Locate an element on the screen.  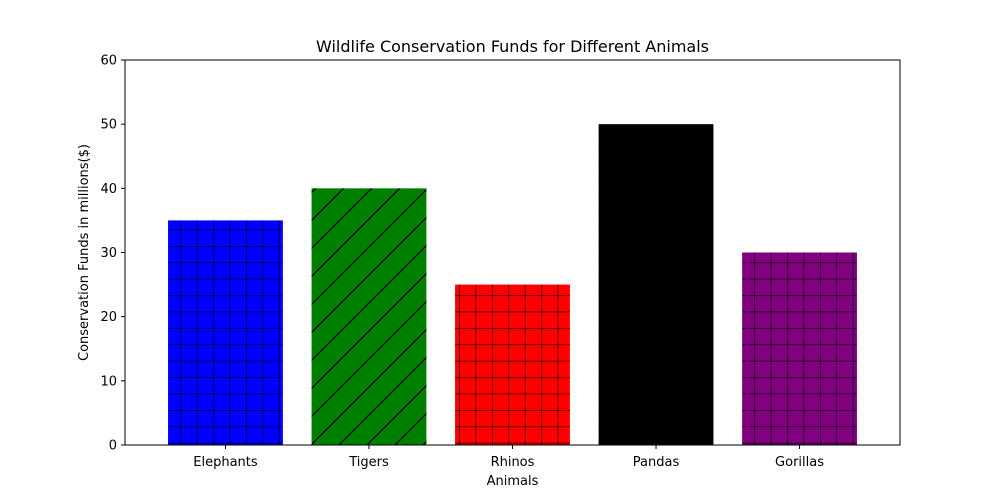
y-tick-label: 60 is located at coordinates (108, 61).